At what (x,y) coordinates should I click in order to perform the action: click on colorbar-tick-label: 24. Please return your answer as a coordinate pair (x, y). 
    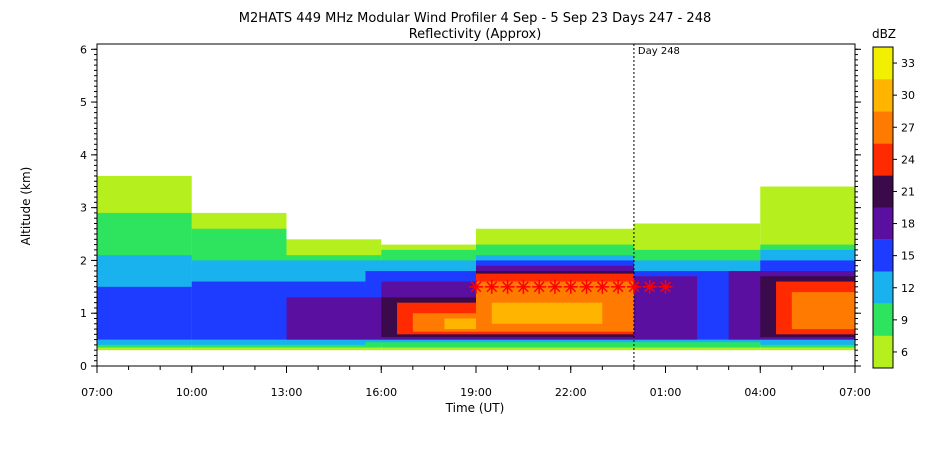
    Looking at the image, I should click on (908, 159).